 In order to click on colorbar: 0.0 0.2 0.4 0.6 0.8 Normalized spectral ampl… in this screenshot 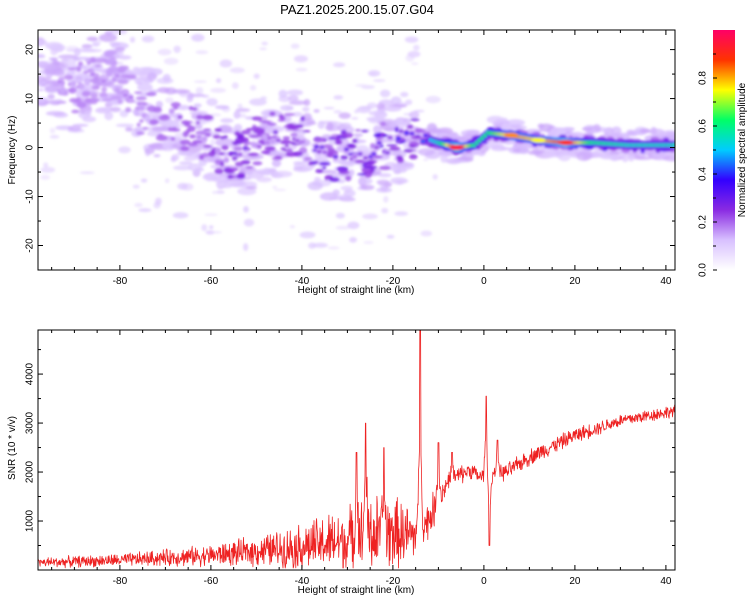, I will do `click(723, 153)`.